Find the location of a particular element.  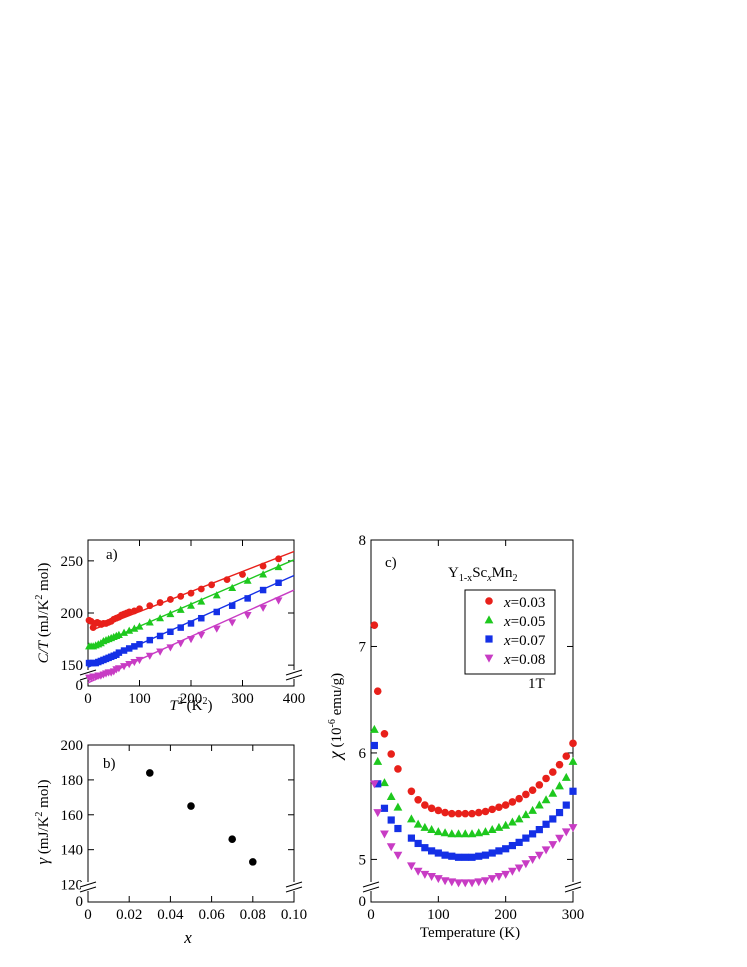

y-tick-label: 160 is located at coordinates (72, 816).